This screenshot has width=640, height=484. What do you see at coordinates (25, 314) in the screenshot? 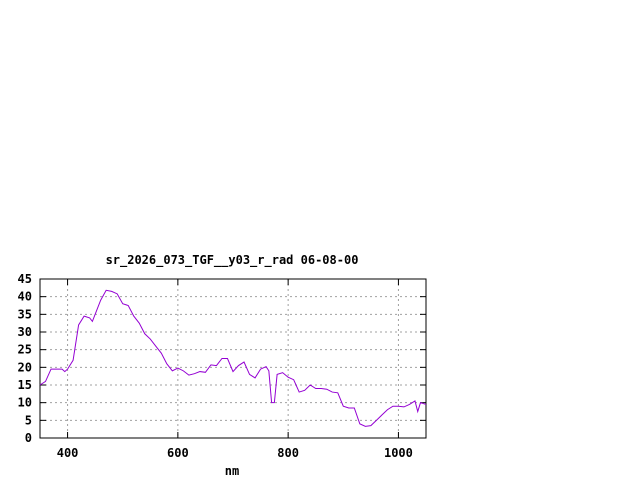
I see `y-tick-label: 35` at bounding box center [25, 314].